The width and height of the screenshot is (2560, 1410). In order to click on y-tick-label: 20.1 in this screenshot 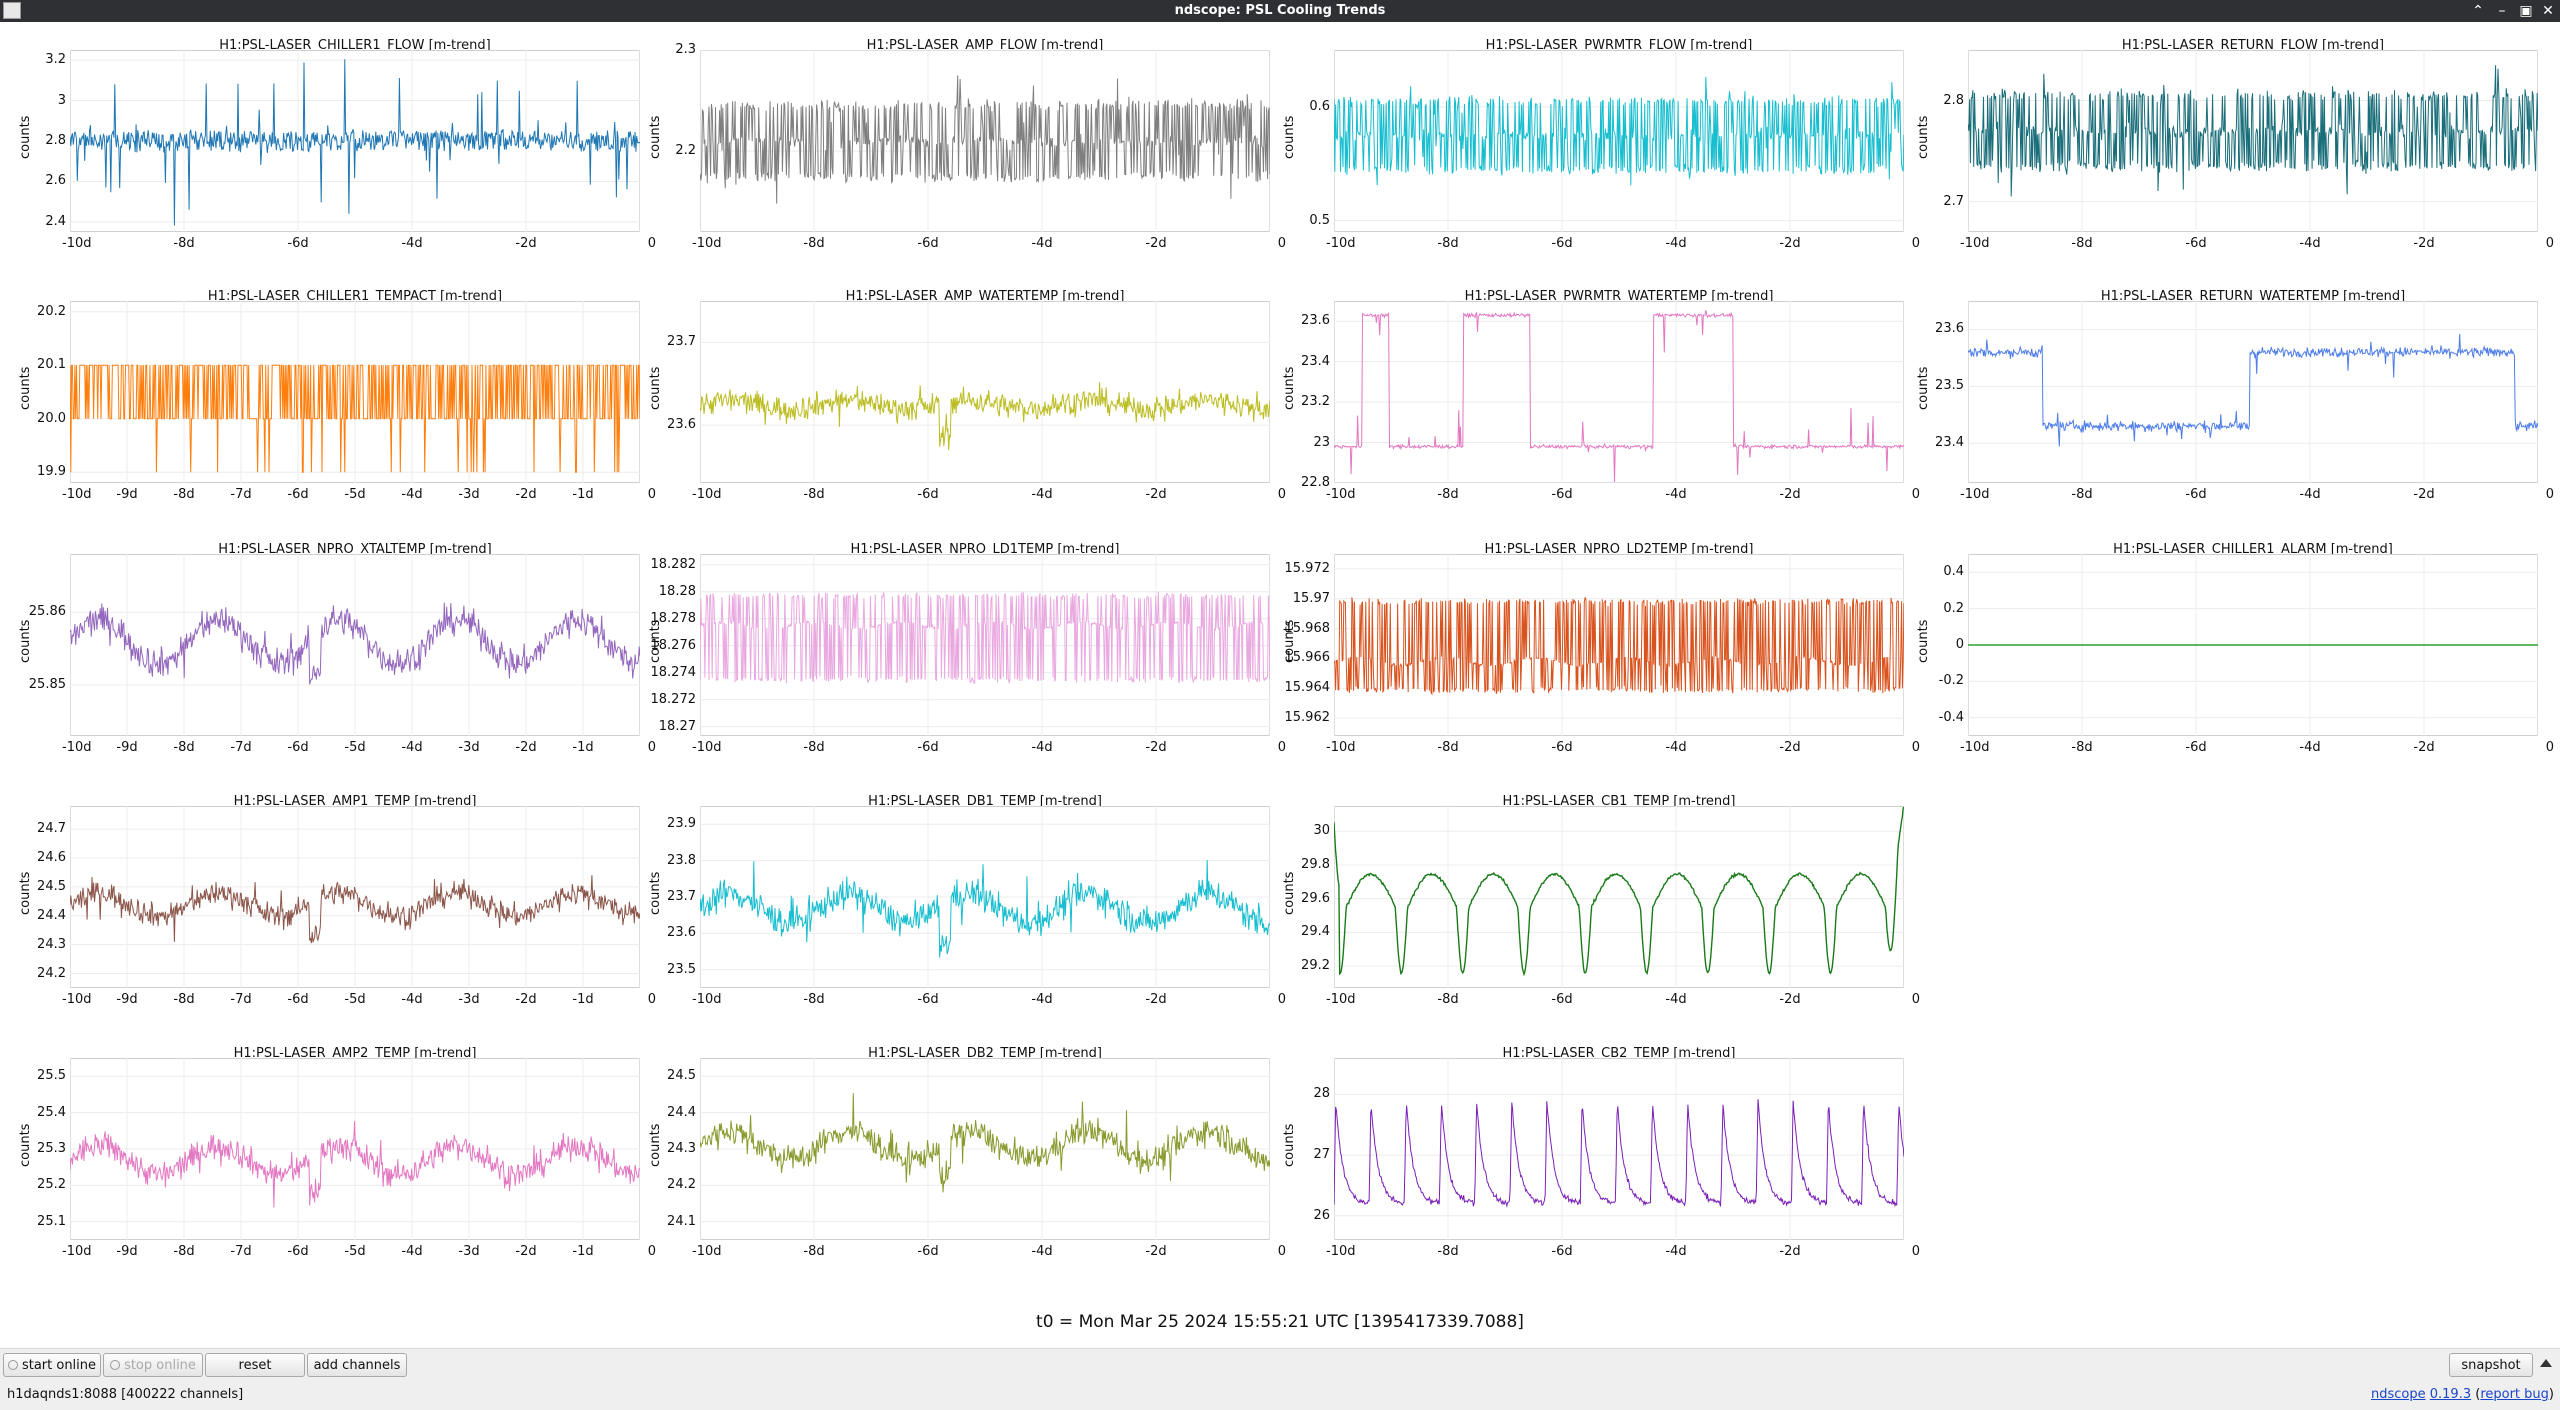, I will do `click(51, 365)`.